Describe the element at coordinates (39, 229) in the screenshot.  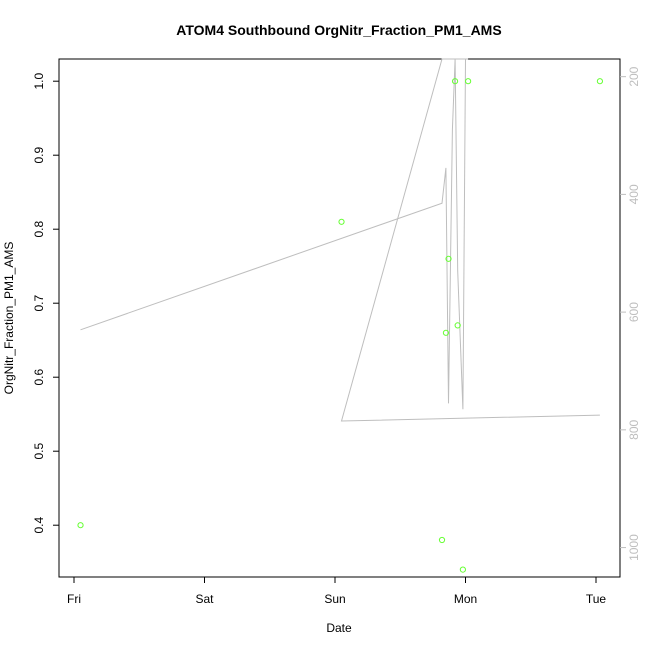
I see `y-tick-label: 0.8` at that location.